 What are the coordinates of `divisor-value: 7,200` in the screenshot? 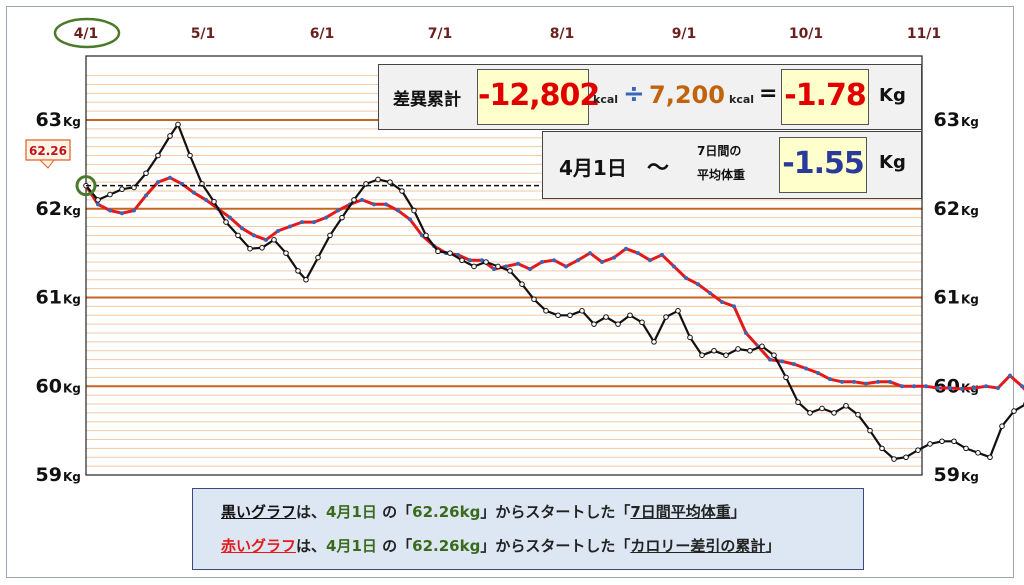 It's located at (687, 95).